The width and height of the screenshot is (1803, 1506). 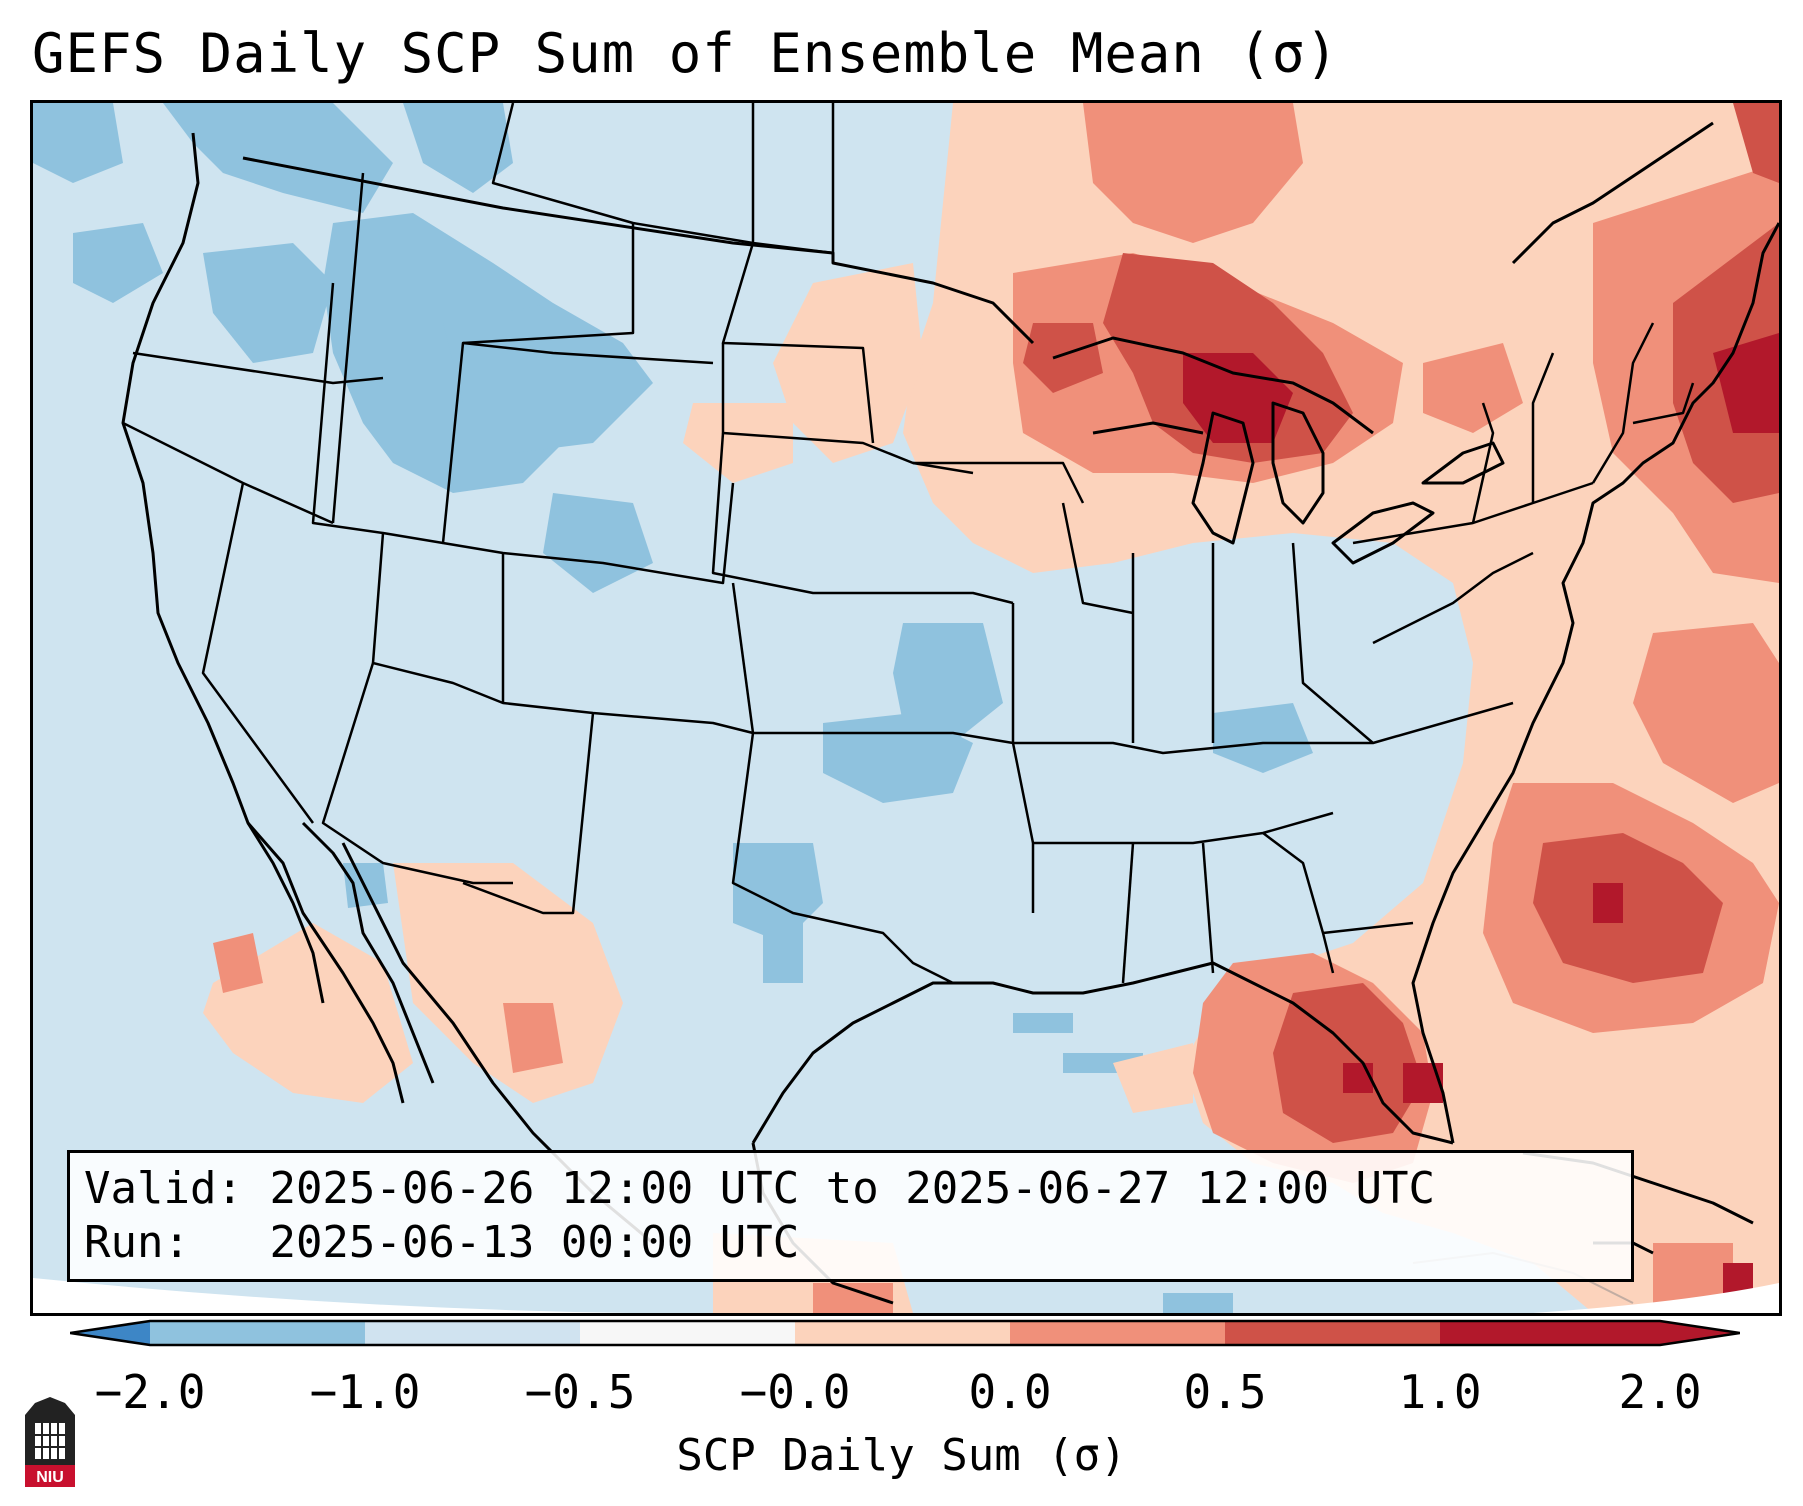 I want to click on colorbar-tick: 1.0, so click(x=1440, y=1392).